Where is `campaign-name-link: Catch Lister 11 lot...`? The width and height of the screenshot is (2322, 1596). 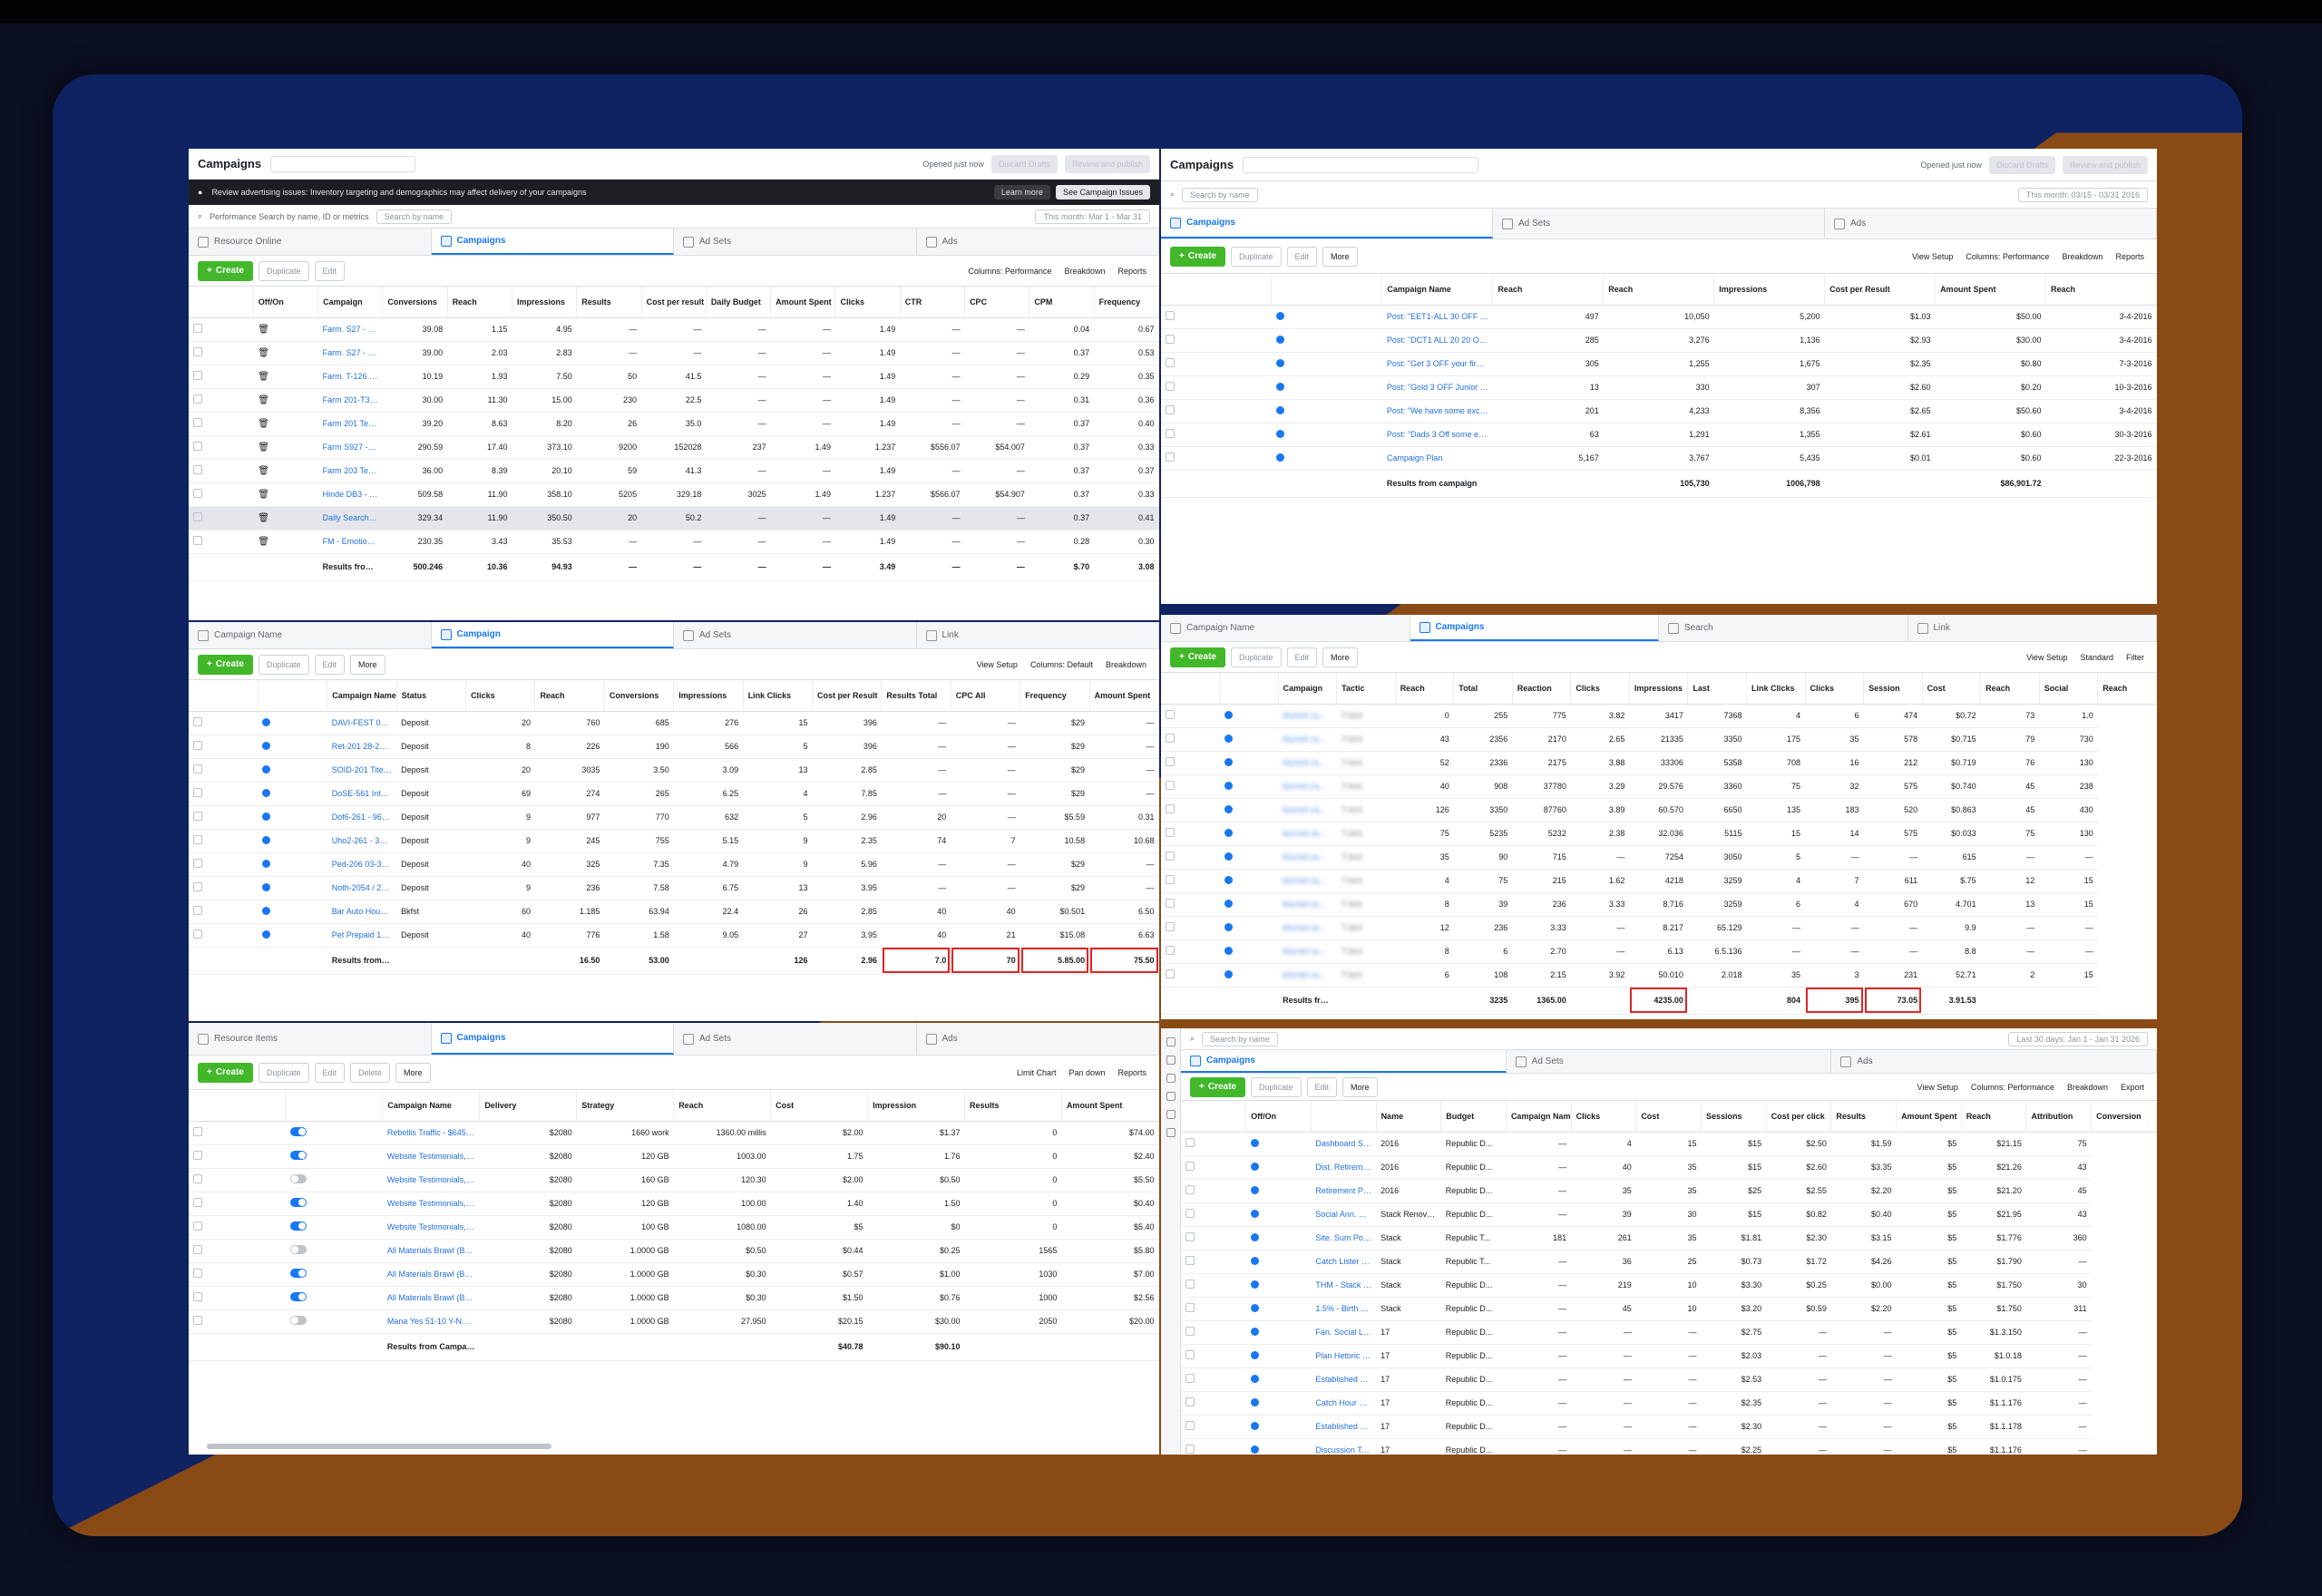 campaign-name-link: Catch Lister 11 lot... is located at coordinates (1344, 1262).